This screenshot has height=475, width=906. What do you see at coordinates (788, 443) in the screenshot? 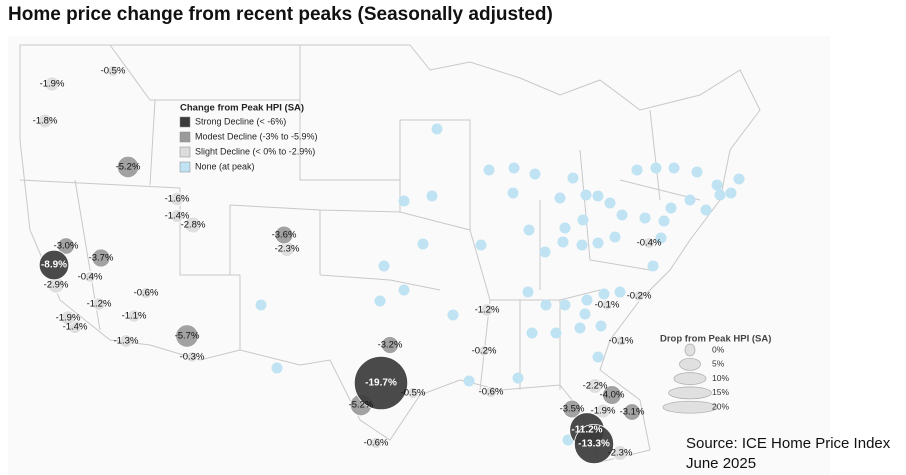
I see `source: Source: ICE Home Price Index` at bounding box center [788, 443].